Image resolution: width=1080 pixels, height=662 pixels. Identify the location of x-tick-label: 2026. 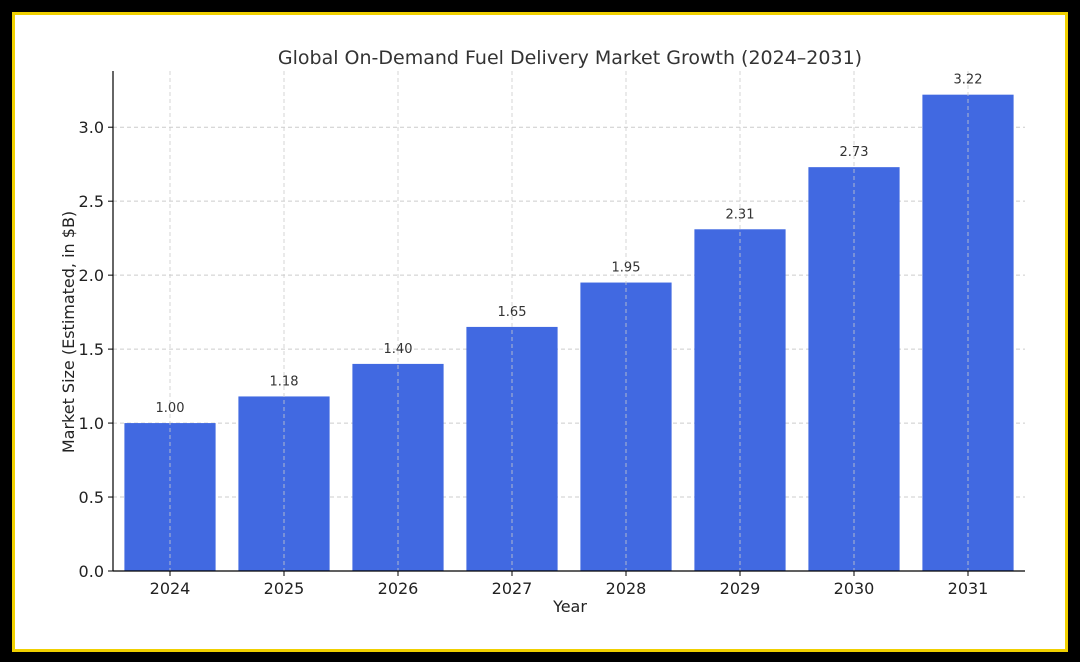
(398, 588).